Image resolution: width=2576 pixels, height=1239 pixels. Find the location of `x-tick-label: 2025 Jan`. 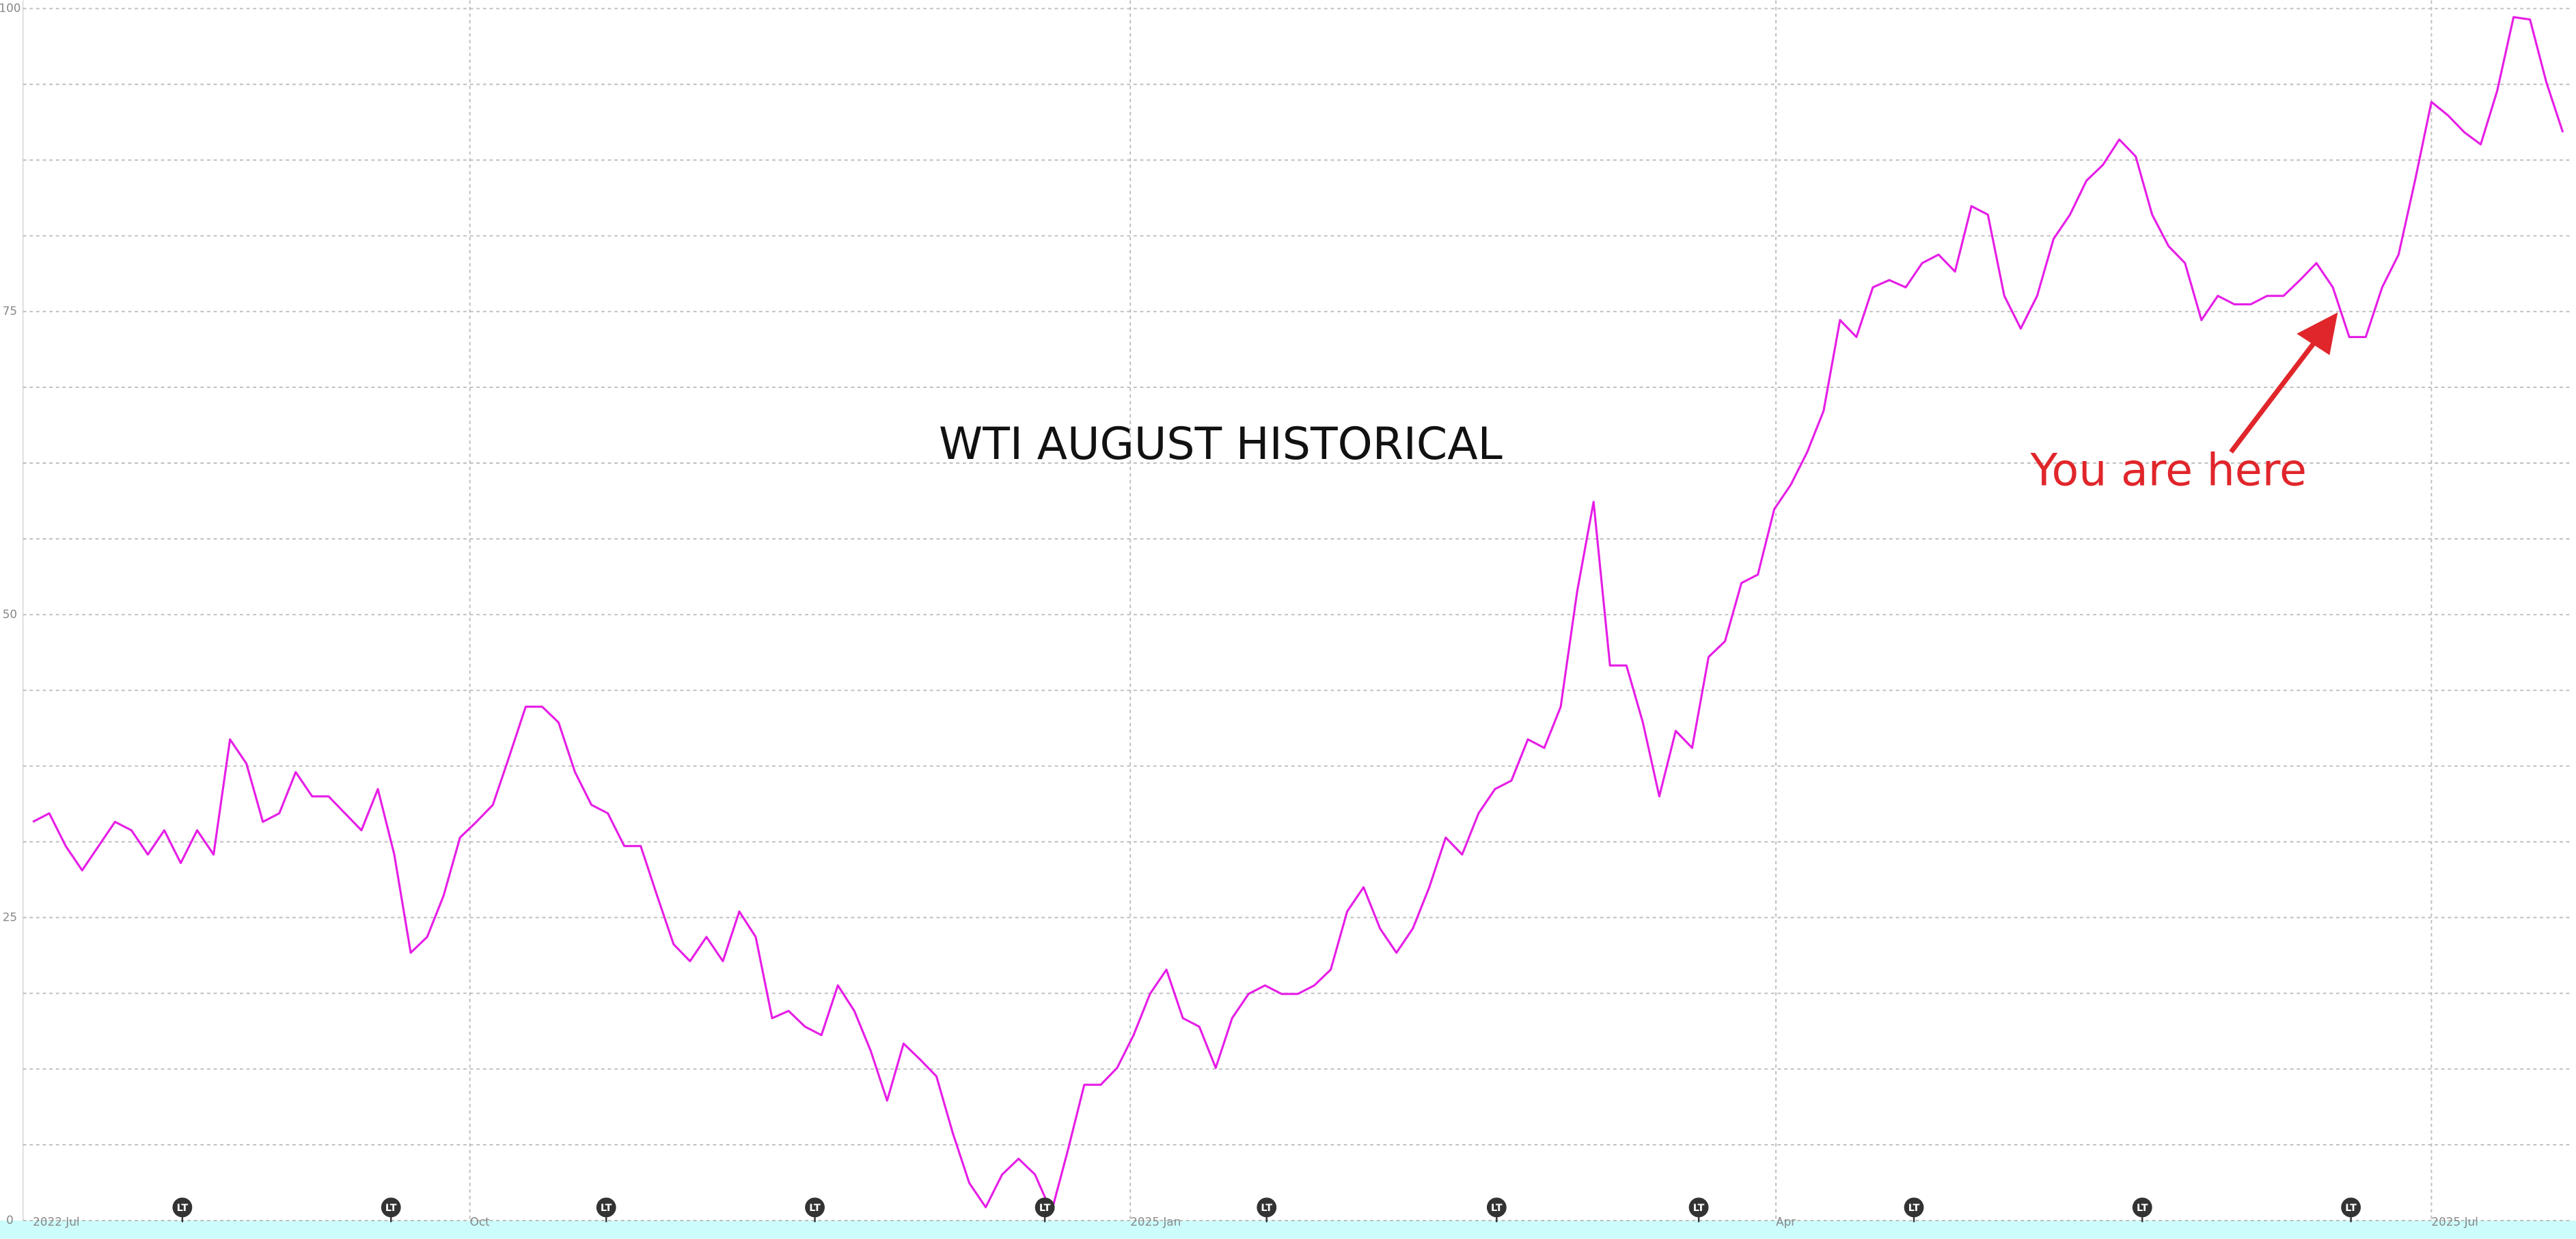

x-tick-label: 2025 Jan is located at coordinates (1155, 1221).